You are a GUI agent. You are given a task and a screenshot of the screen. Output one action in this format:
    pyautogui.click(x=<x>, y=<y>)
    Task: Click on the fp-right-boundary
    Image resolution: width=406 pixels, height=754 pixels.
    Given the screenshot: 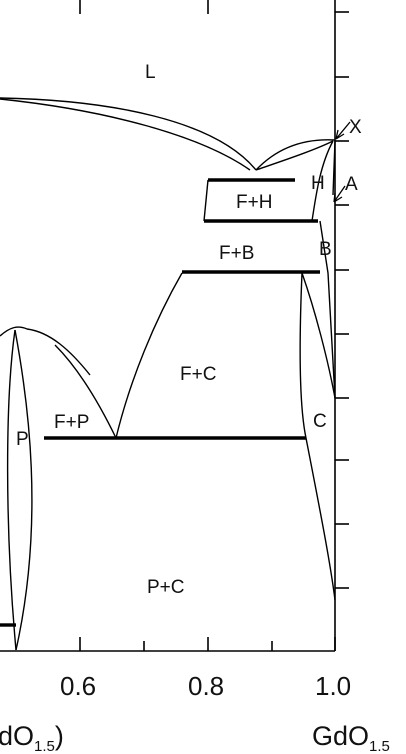 What is the action you would take?
    pyautogui.click(x=85, y=391)
    